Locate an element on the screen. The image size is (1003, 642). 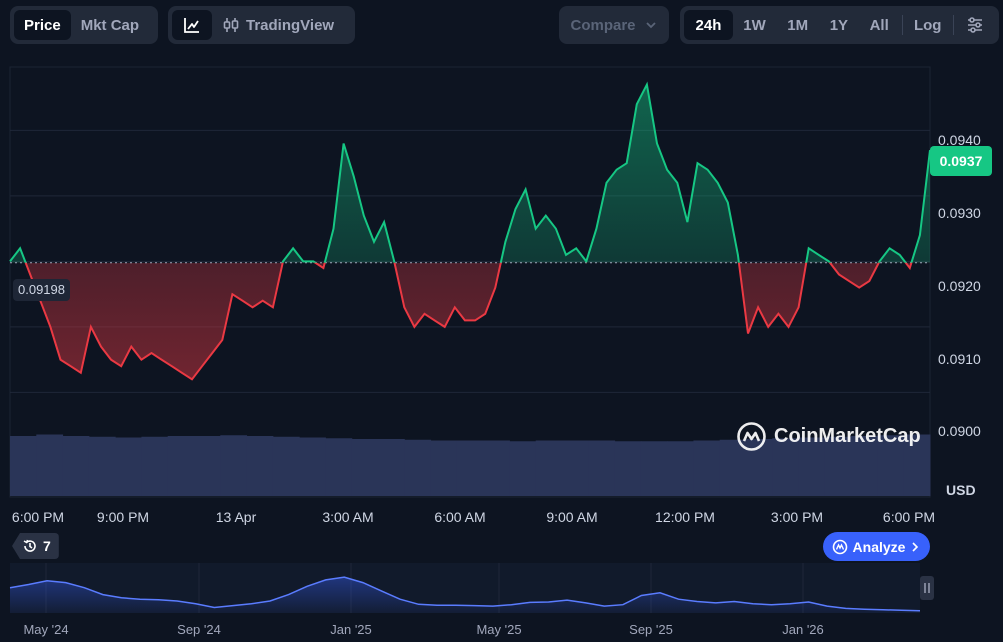
compare-label: Compare is located at coordinates (603, 25).